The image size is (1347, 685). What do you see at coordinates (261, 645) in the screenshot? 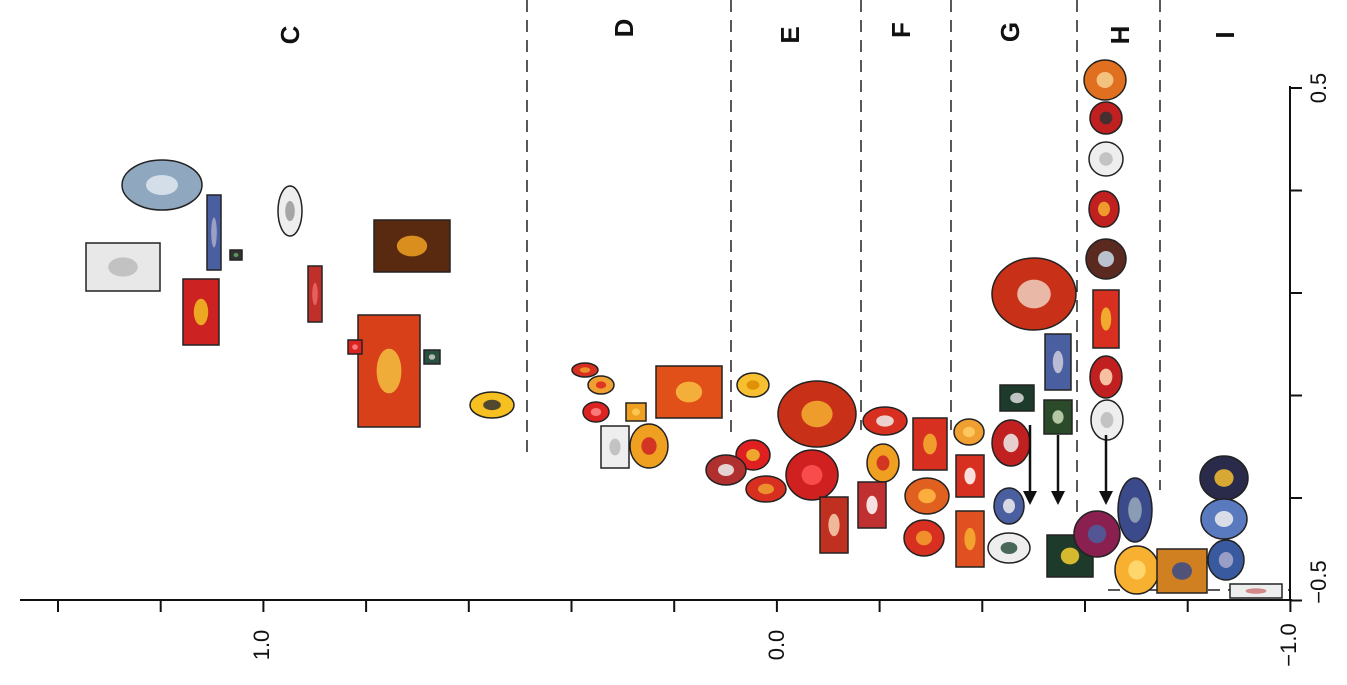
I see `x-tick-label: 1.0` at bounding box center [261, 645].